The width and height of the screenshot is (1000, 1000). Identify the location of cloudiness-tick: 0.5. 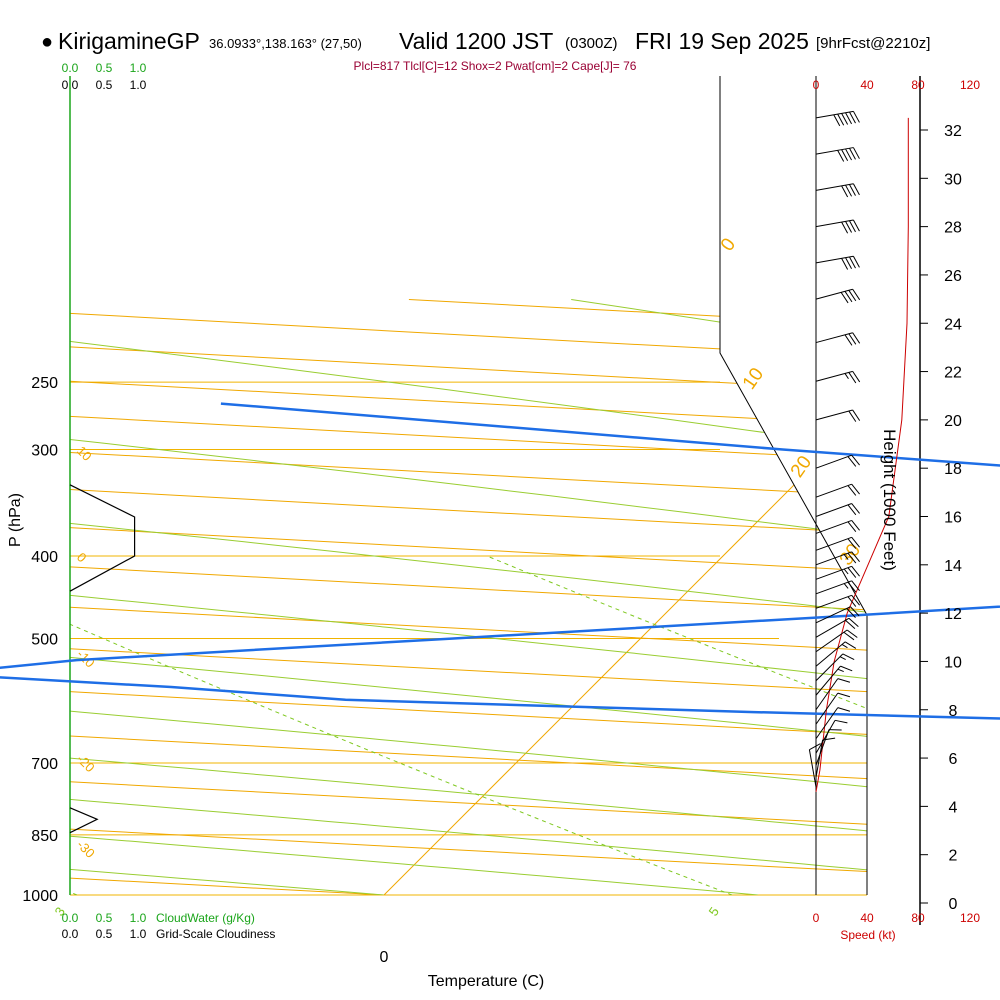
(104, 85).